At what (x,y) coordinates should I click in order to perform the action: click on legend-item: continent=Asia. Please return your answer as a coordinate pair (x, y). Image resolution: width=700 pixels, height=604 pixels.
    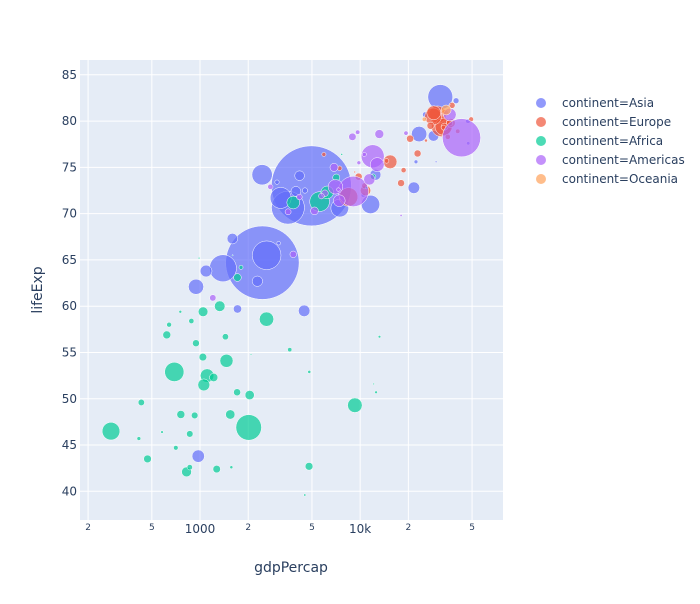
    Looking at the image, I should click on (595, 103).